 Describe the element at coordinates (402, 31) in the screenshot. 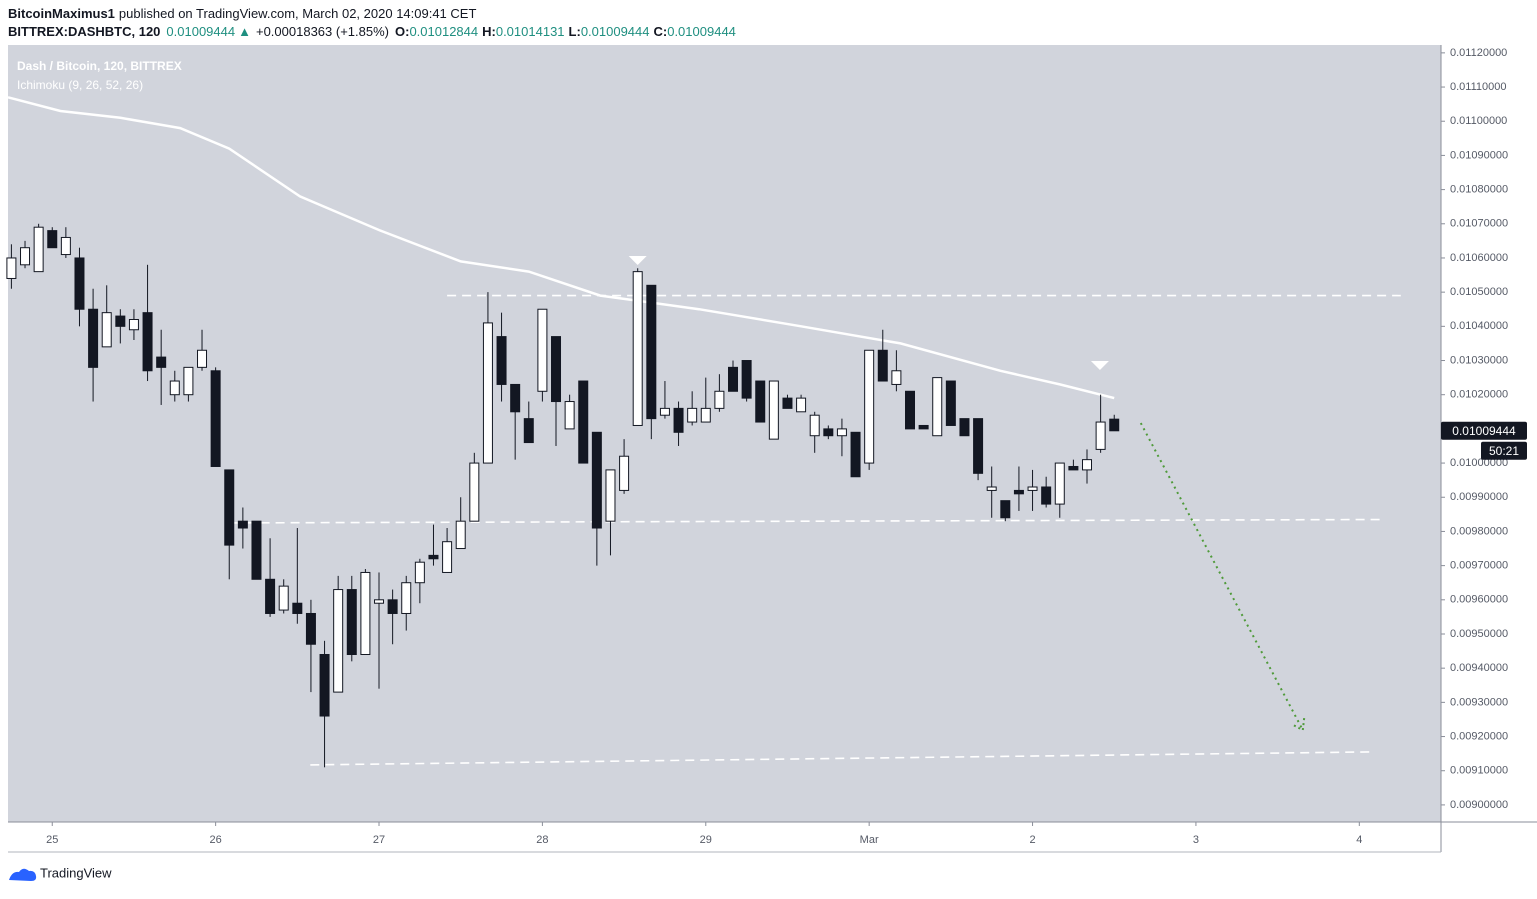

I see `open-label: O:` at that location.